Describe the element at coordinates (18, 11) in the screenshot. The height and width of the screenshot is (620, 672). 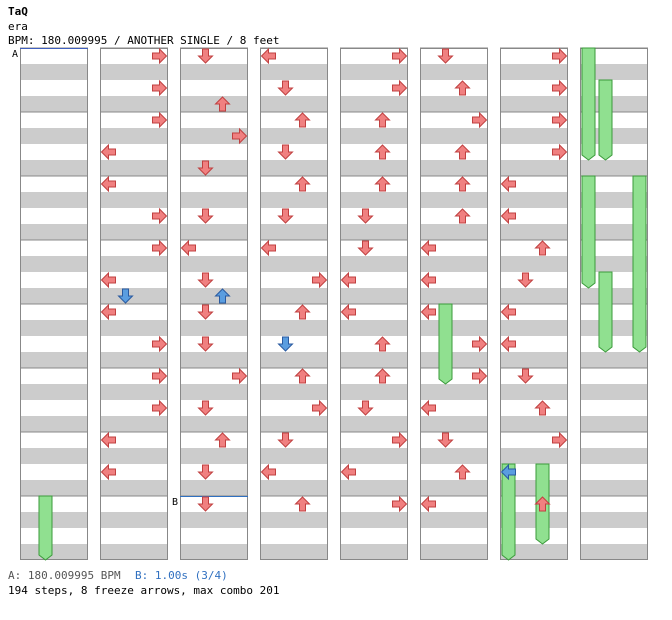
I see `artist-name: TaQ` at that location.